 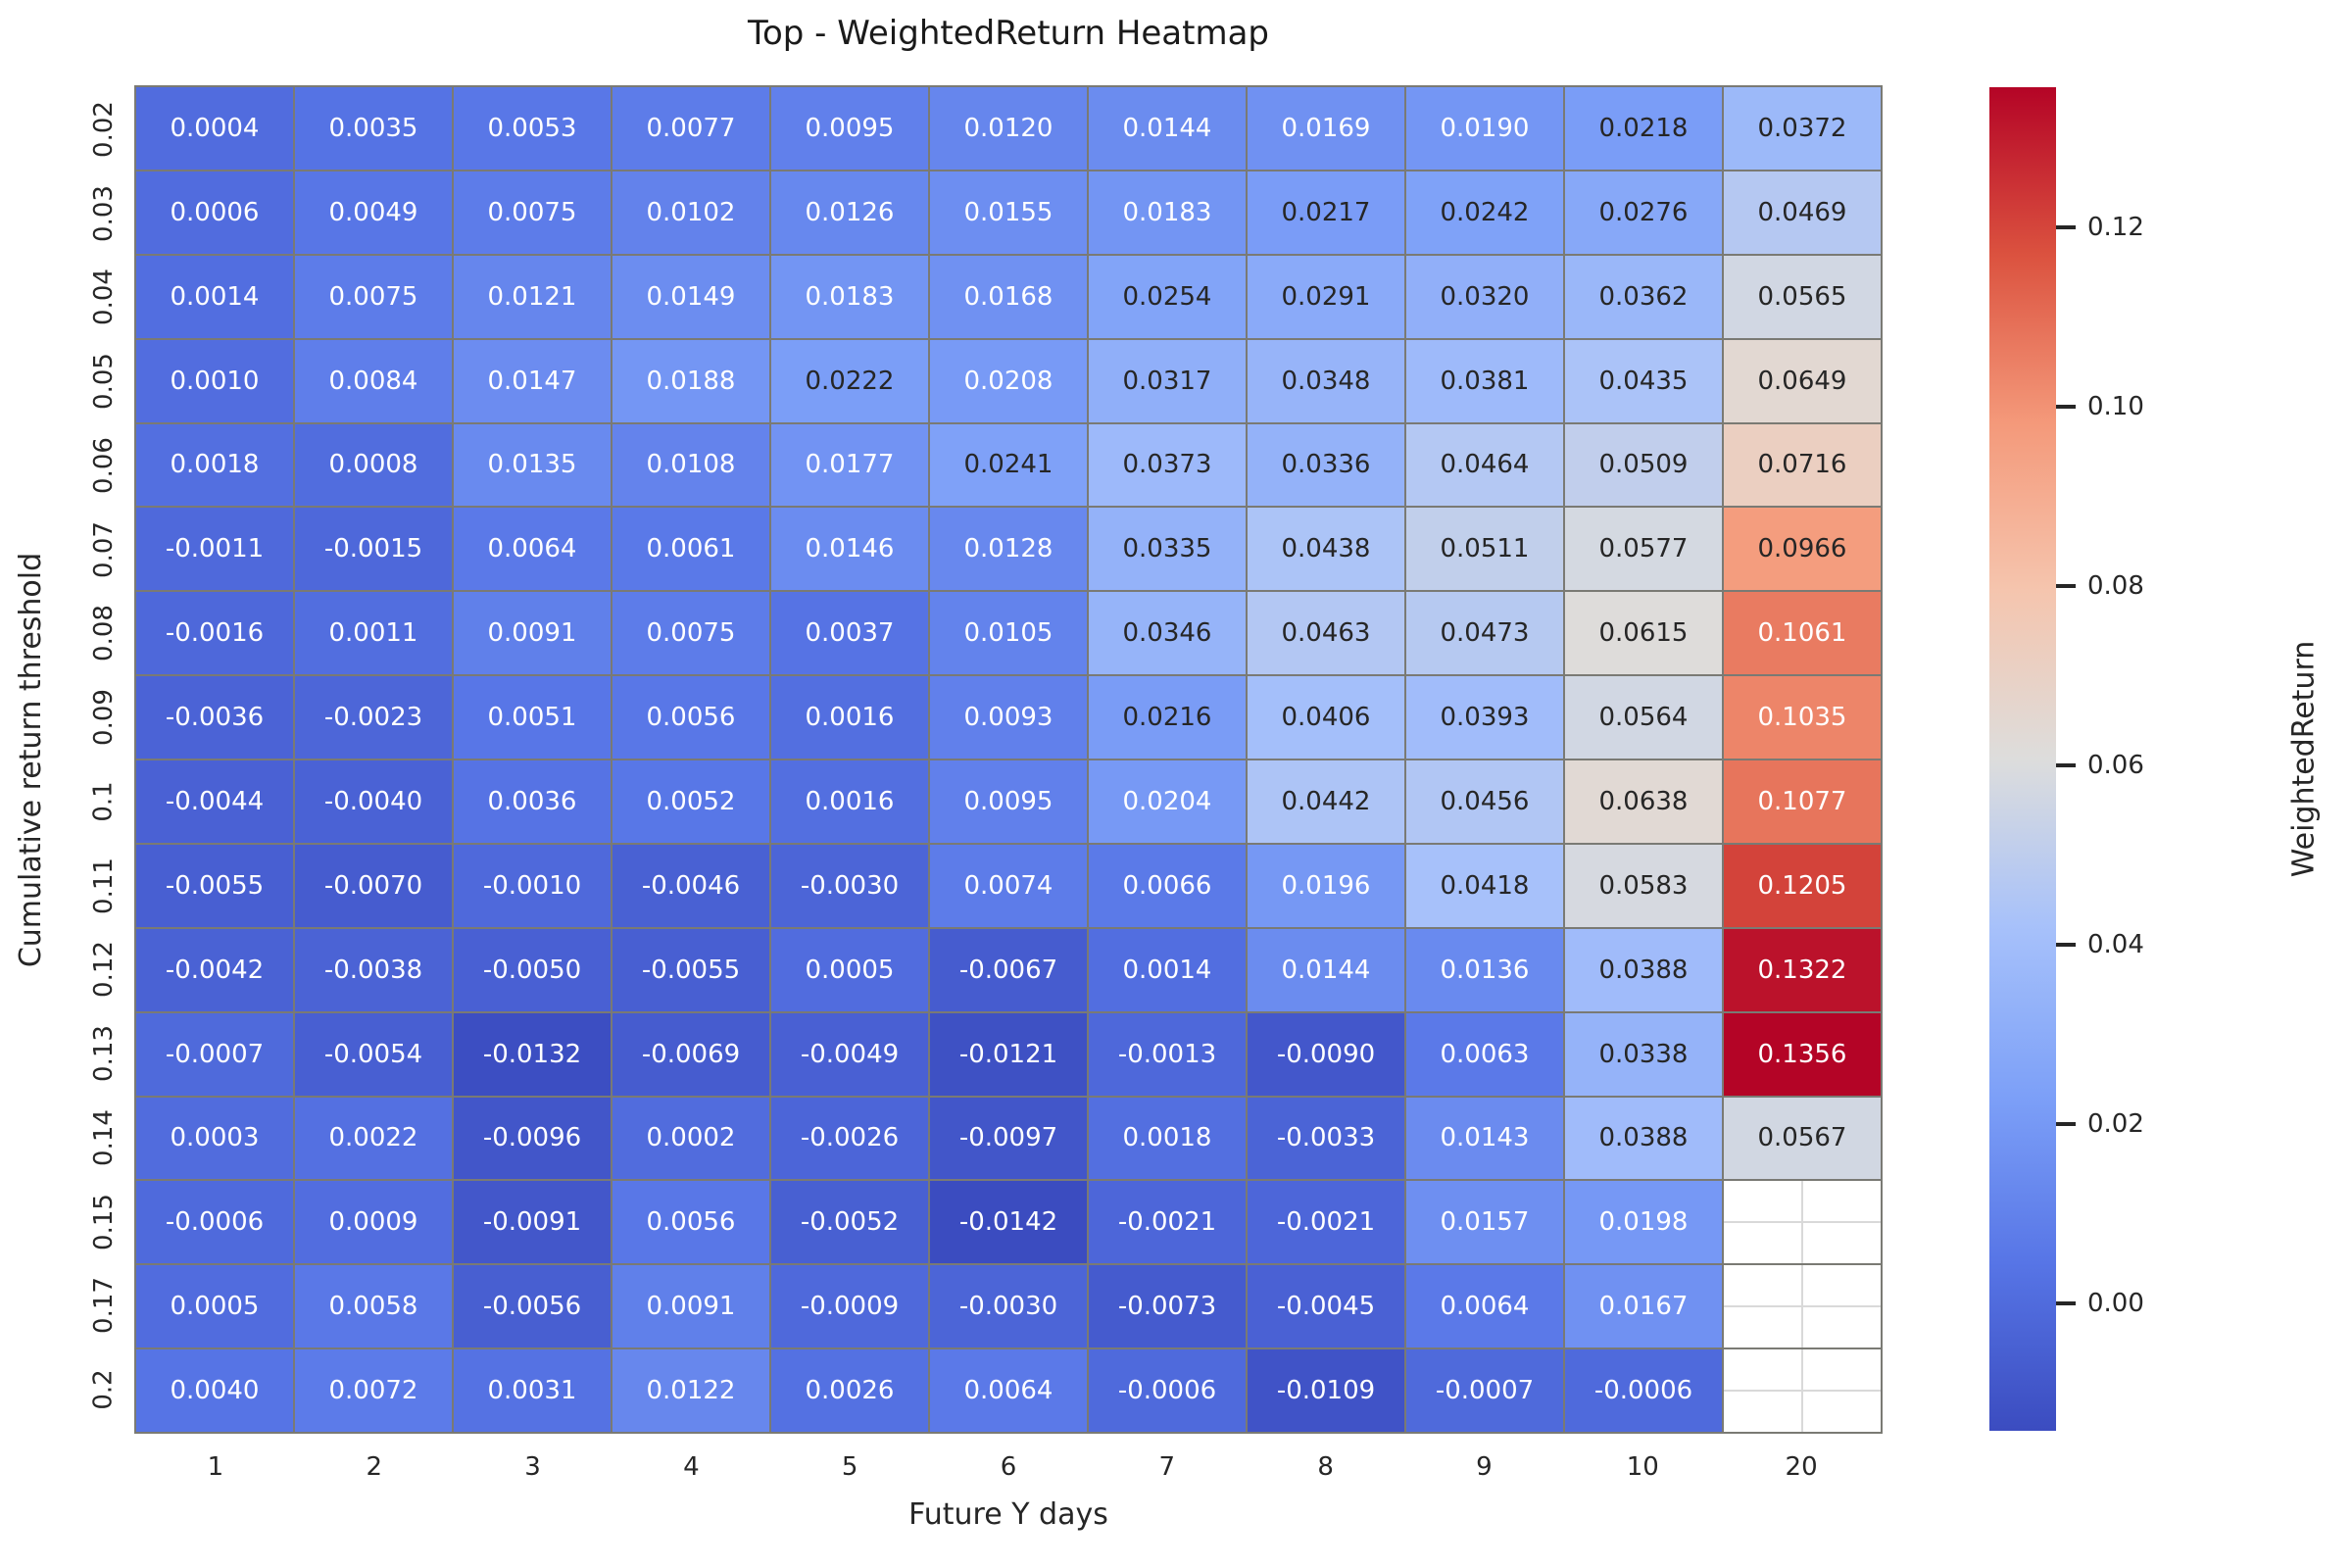 I want to click on heatmap-cell: 0.0051, so click(x=532, y=717).